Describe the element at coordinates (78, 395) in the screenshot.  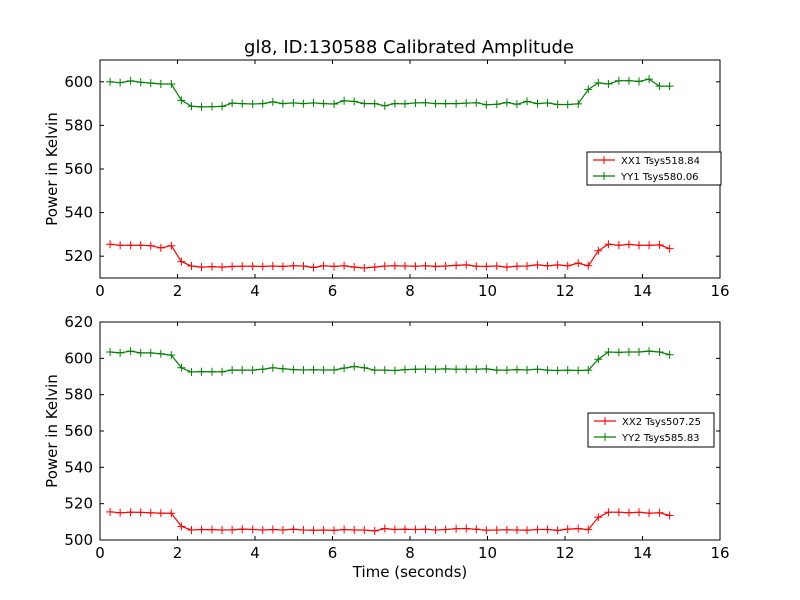
I see `y-tick-label: 580` at that location.